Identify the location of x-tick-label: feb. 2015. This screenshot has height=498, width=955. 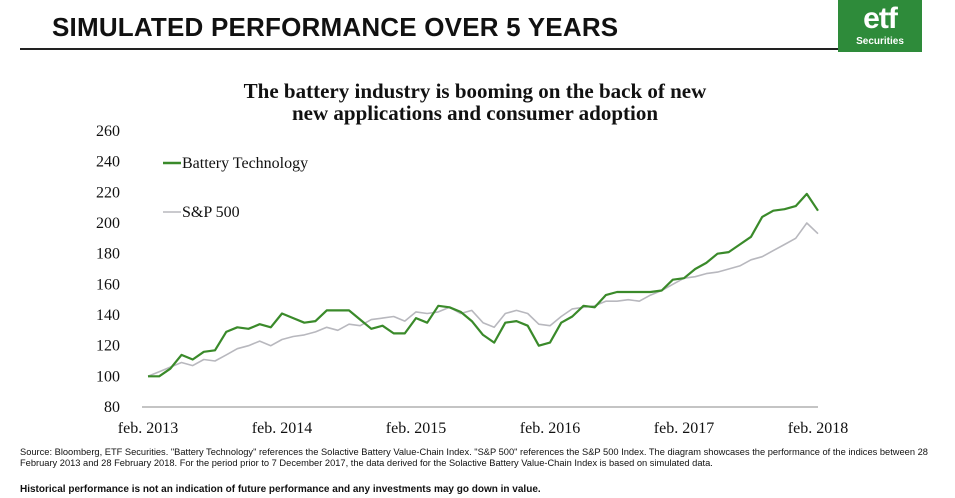
(416, 428).